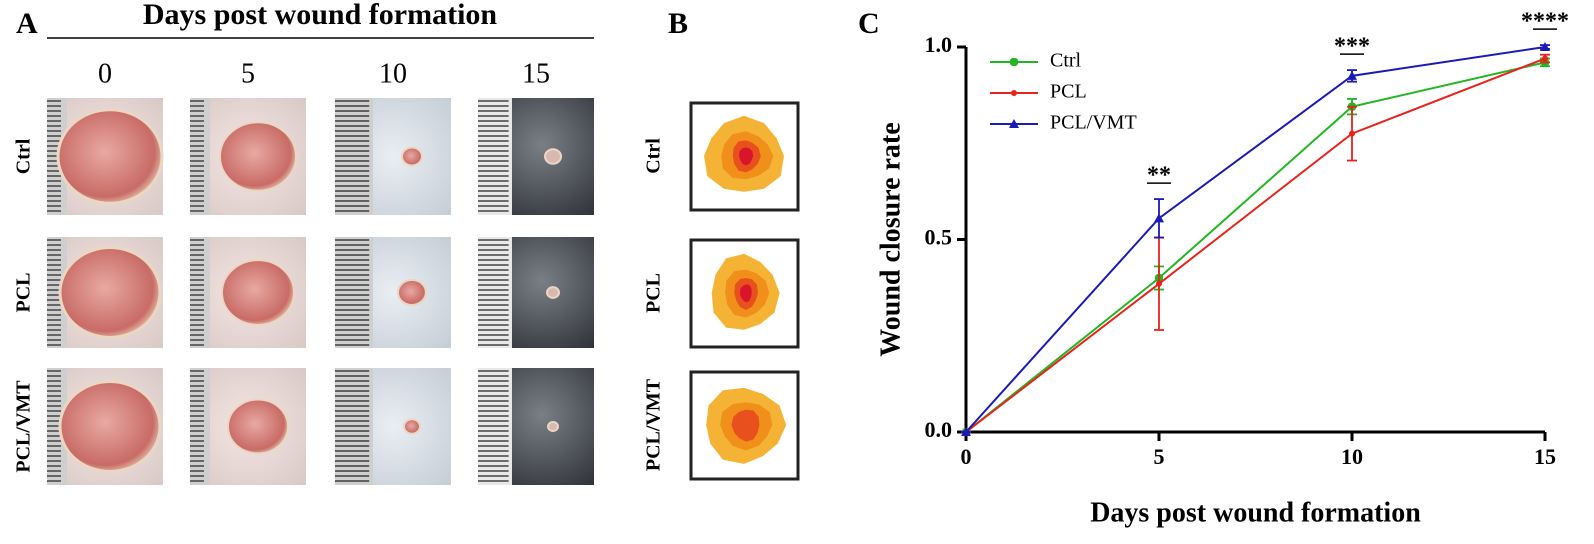 The height and width of the screenshot is (544, 1594). What do you see at coordinates (536, 73) in the screenshot?
I see `day-label: 15` at bounding box center [536, 73].